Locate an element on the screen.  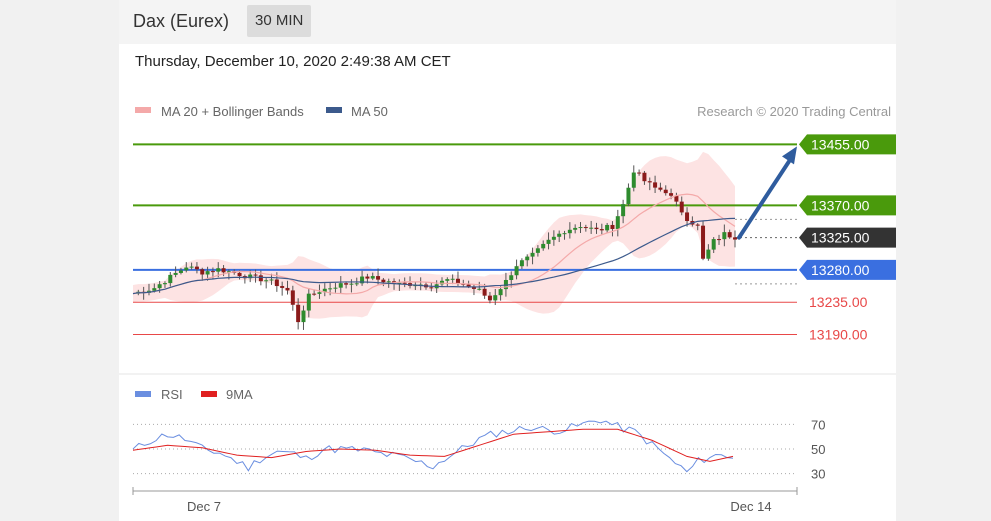
legend-label-9ma: 9MA is located at coordinates (239, 394).